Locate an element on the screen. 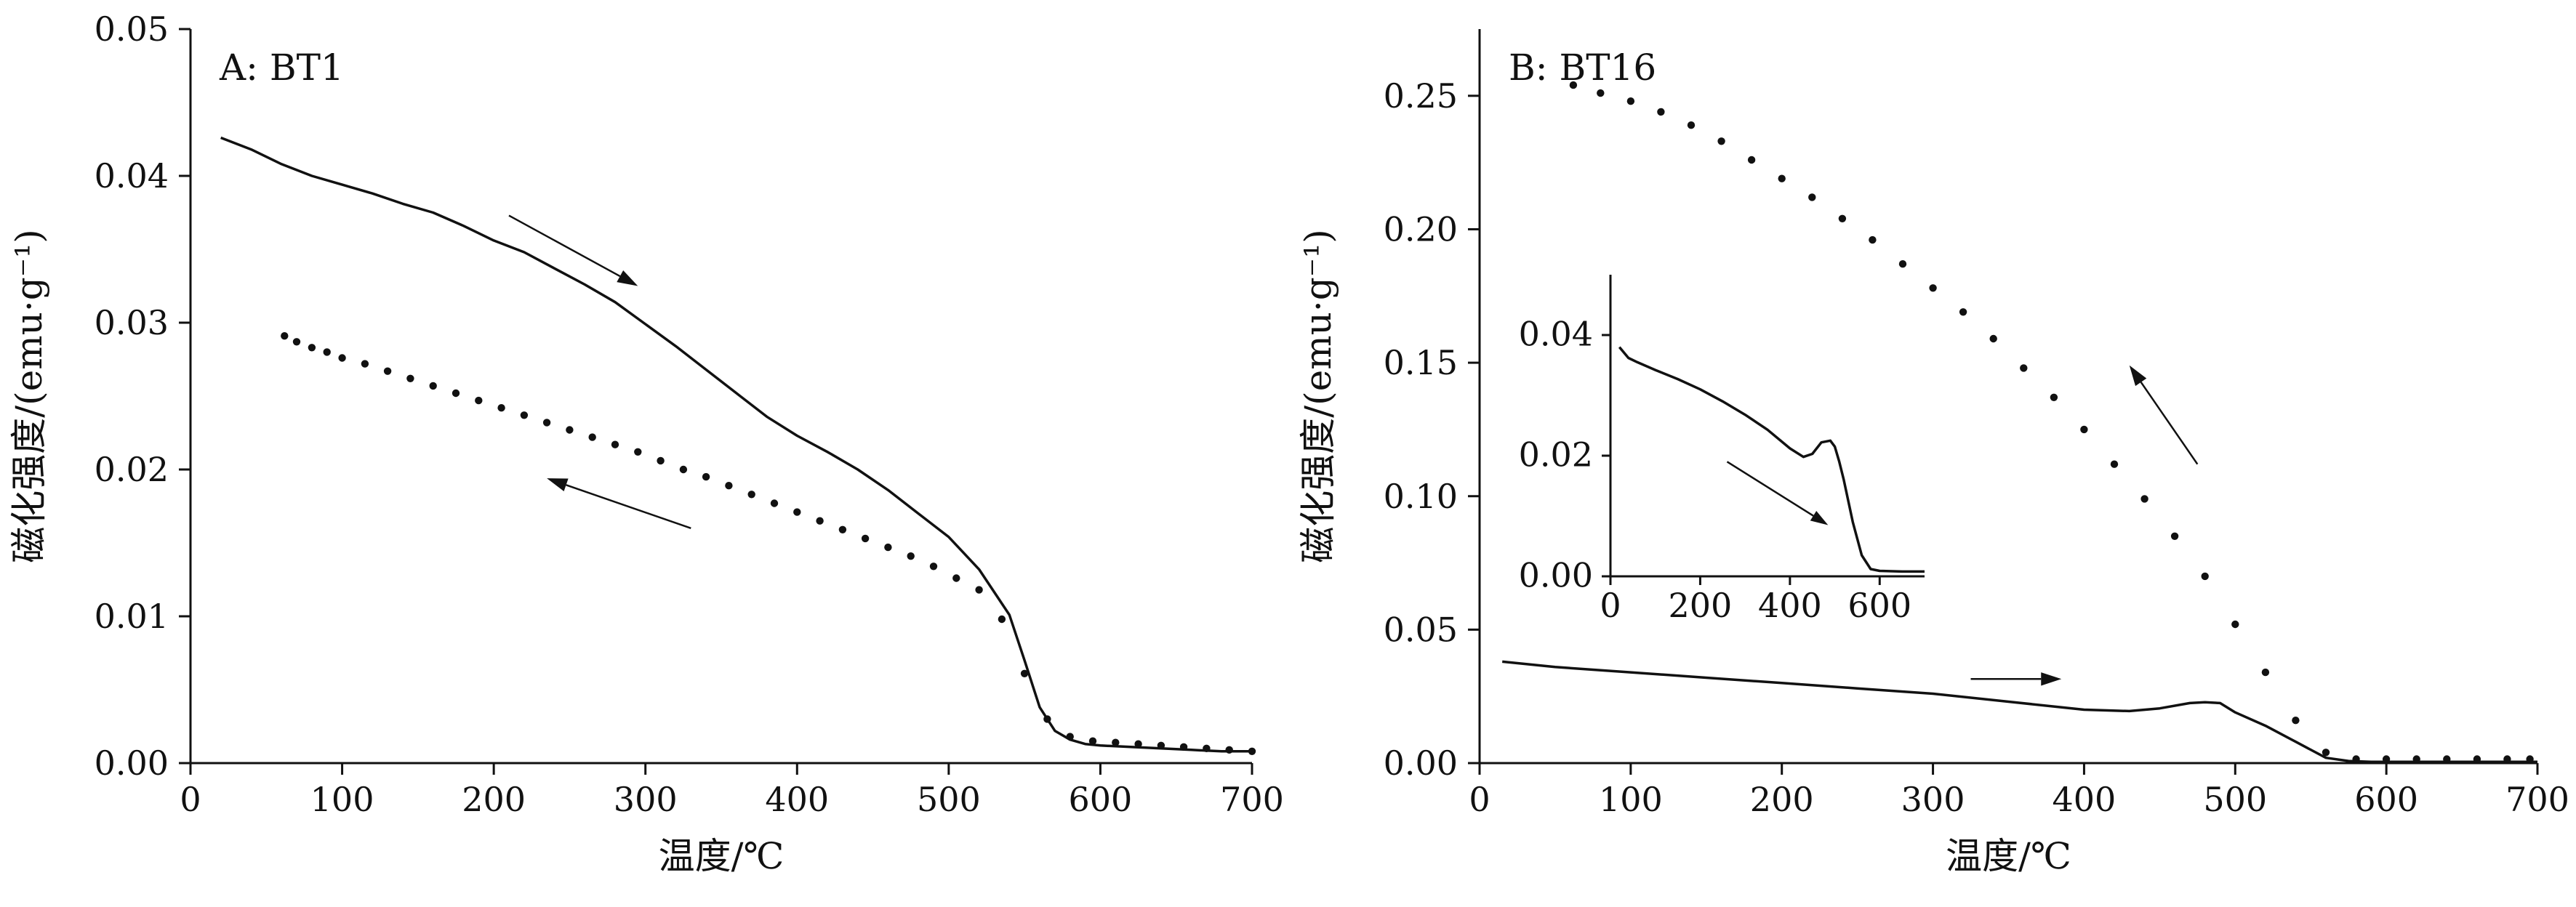  panel-b-x-tick-label: 400 is located at coordinates (2084, 799).